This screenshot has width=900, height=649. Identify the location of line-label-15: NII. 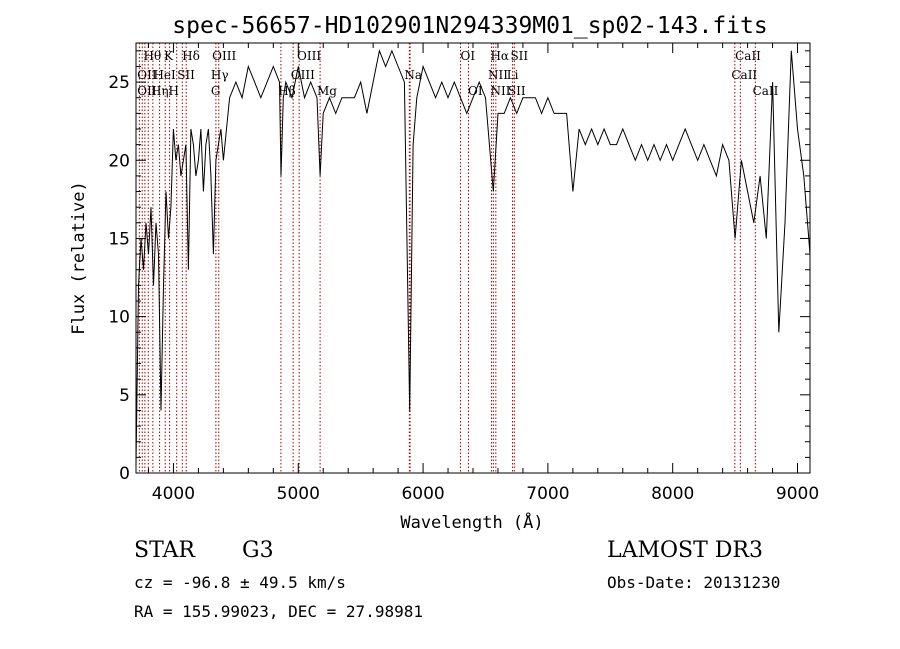
(498, 75).